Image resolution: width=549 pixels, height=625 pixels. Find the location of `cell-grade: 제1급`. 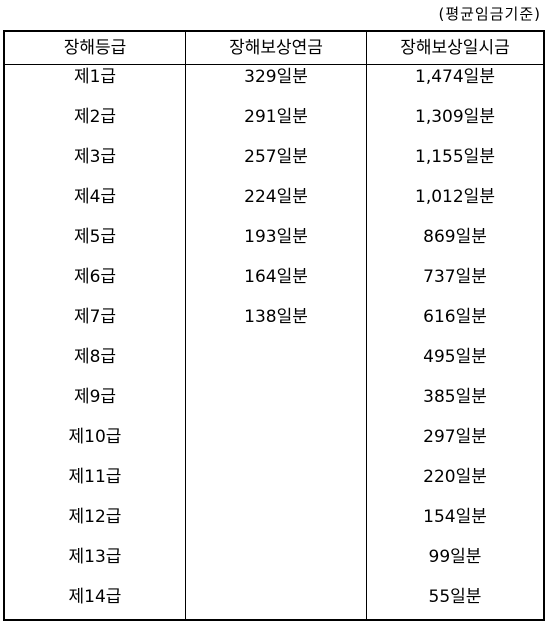

cell-grade: 제1급 is located at coordinates (95, 77).